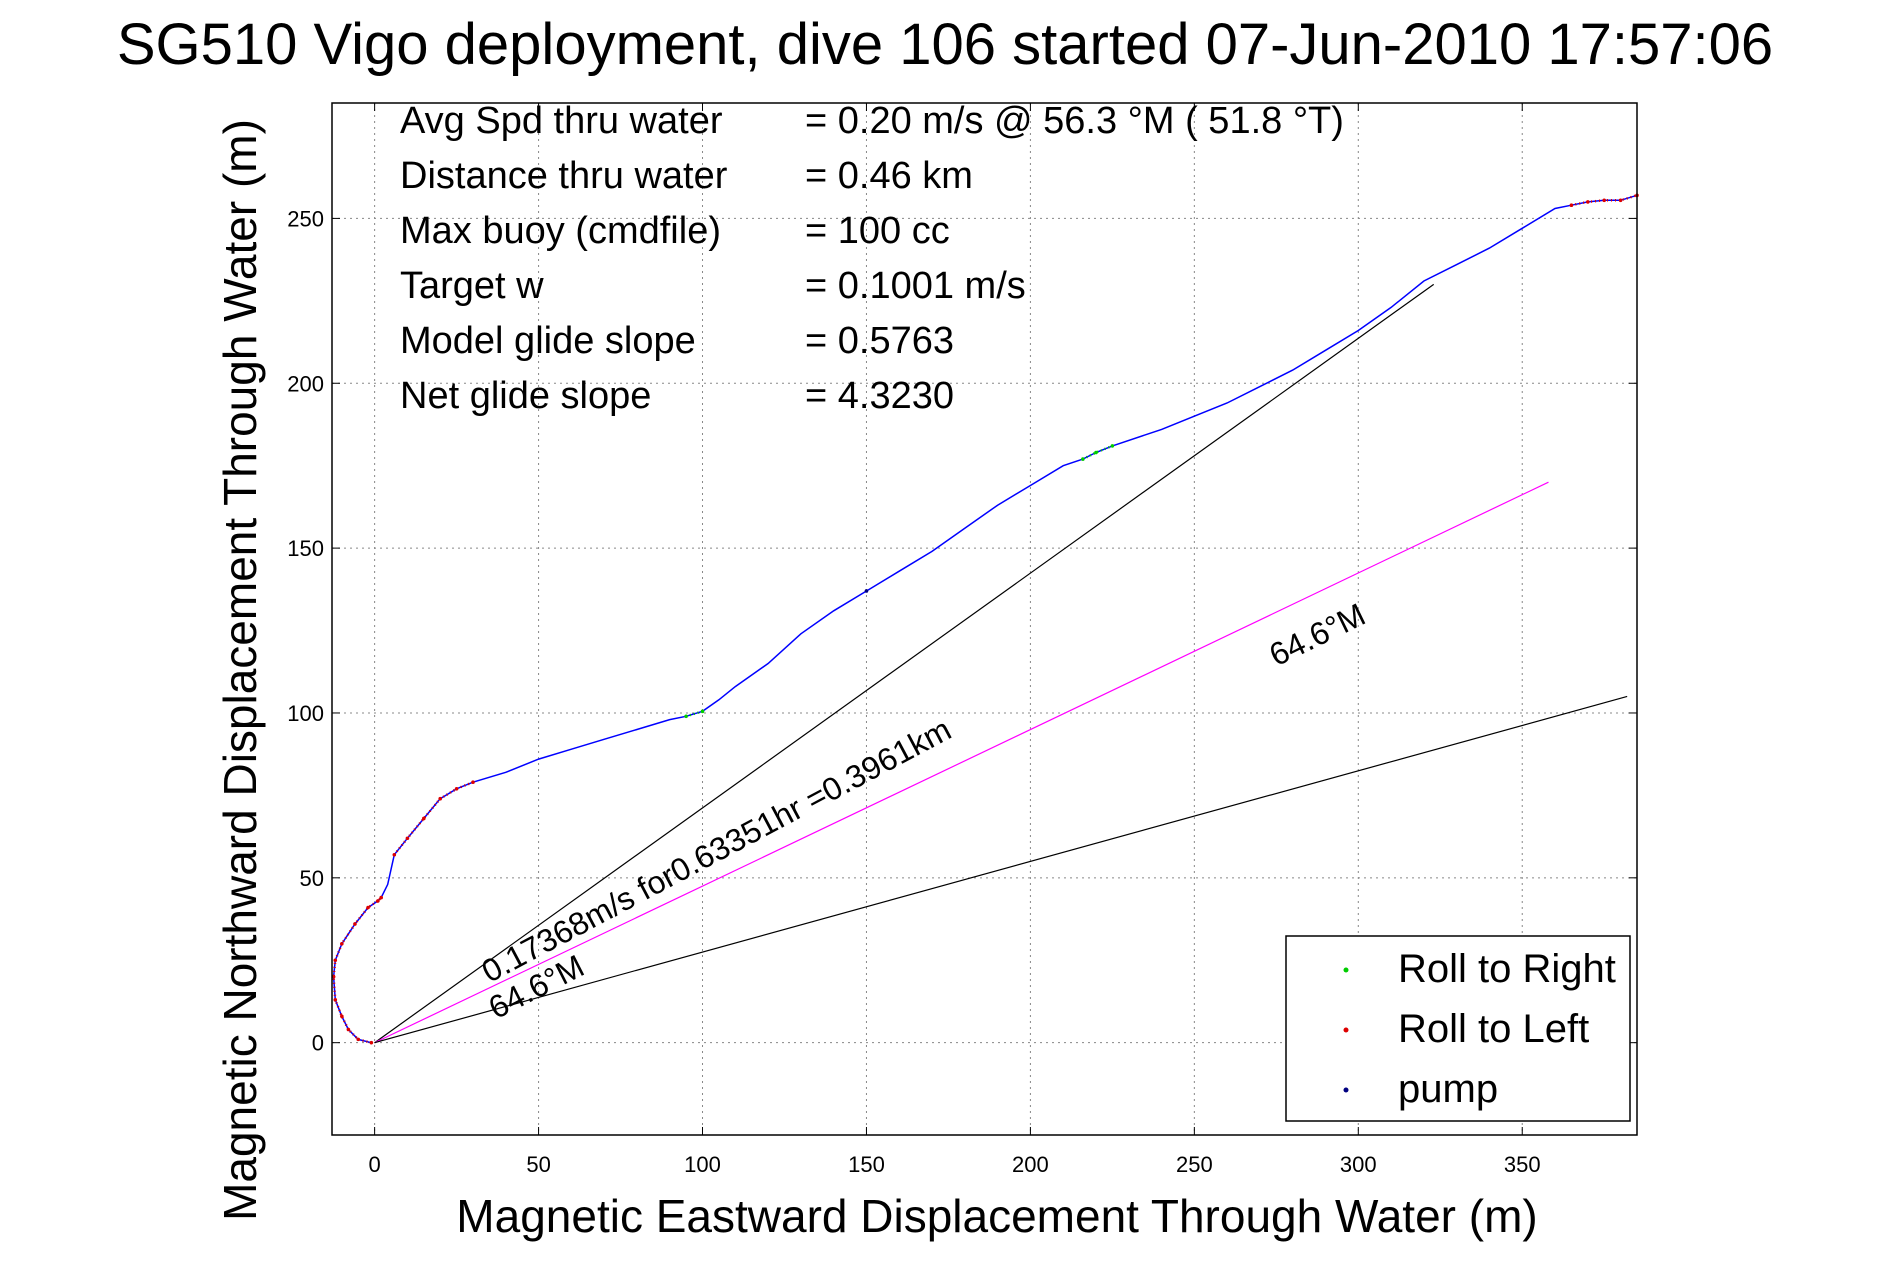  What do you see at coordinates (305, 548) in the screenshot?
I see `y-tick-label: 150` at bounding box center [305, 548].